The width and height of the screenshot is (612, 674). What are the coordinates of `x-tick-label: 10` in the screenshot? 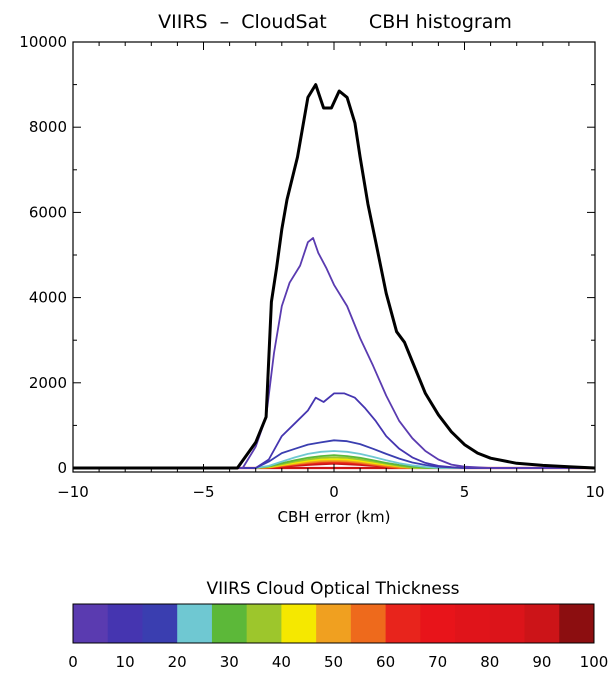 It's located at (594, 492).